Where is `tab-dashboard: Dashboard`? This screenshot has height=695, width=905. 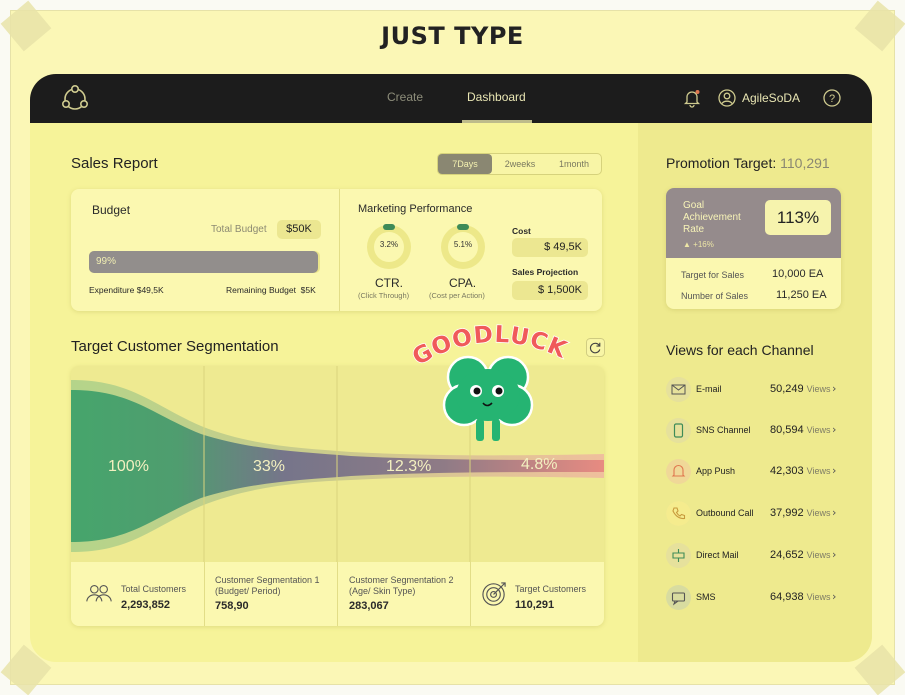 tab-dashboard: Dashboard is located at coordinates (496, 97).